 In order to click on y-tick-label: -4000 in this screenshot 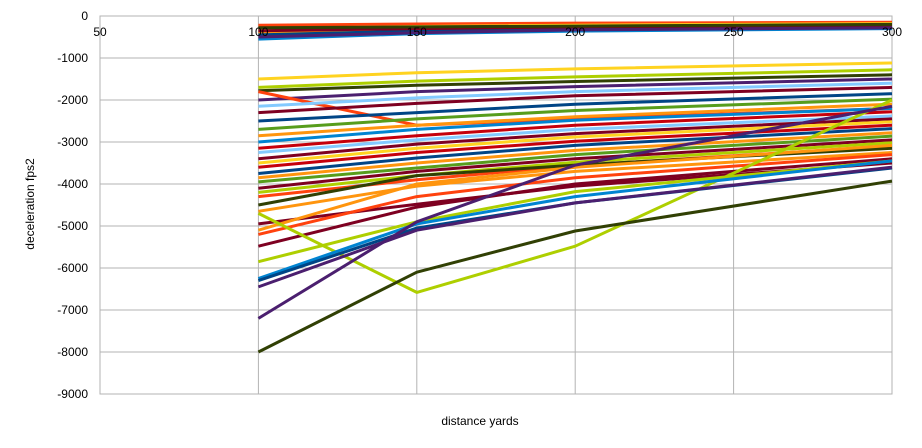, I will do `click(72, 184)`.